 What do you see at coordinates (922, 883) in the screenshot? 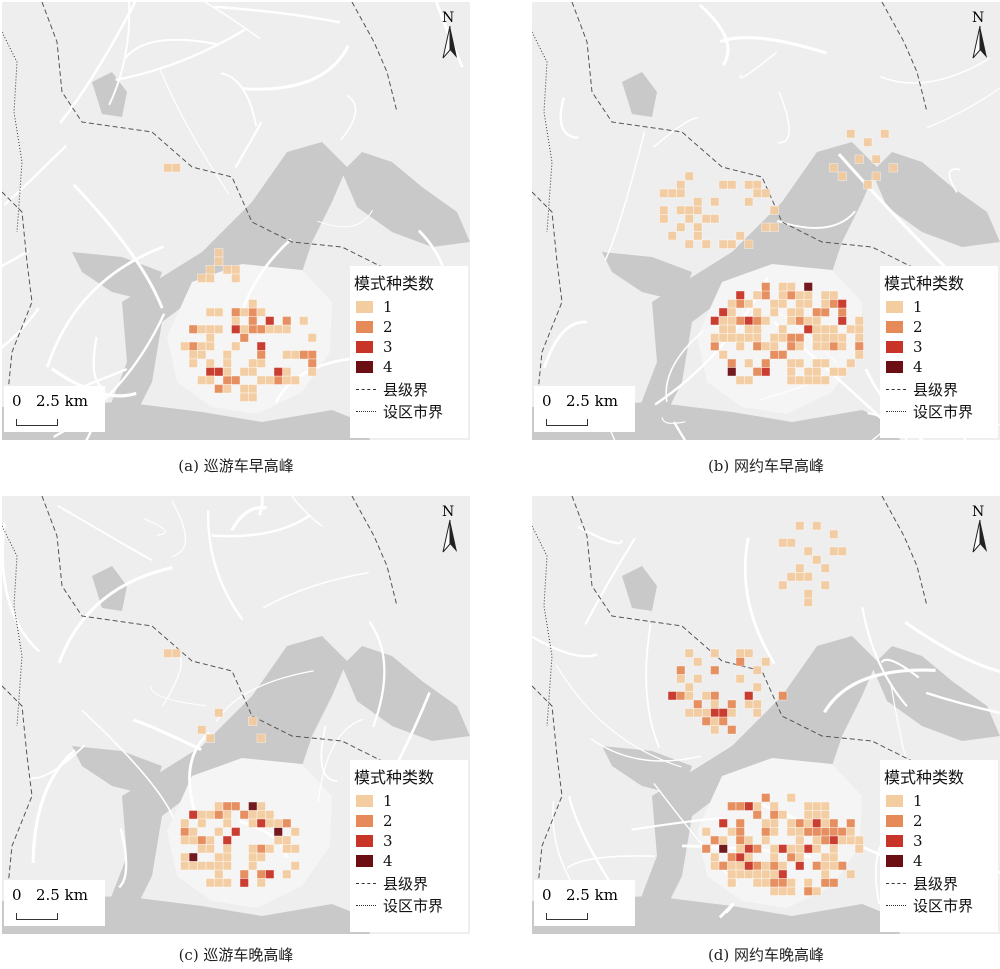
I see `legend-county-boundary: 县级界` at bounding box center [922, 883].